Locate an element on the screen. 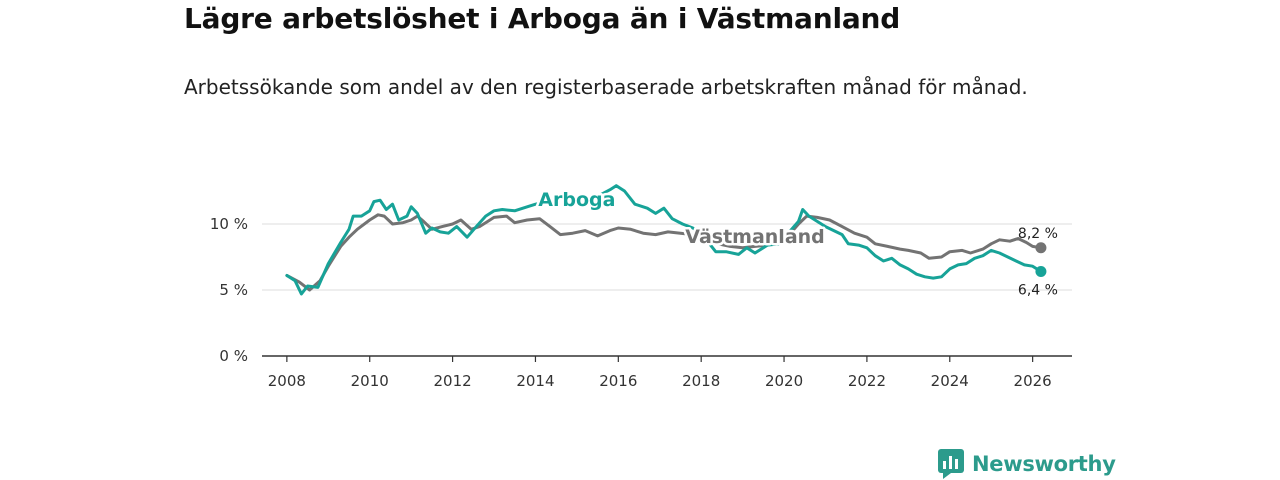  x-tick-label: 2008 is located at coordinates (287, 381).